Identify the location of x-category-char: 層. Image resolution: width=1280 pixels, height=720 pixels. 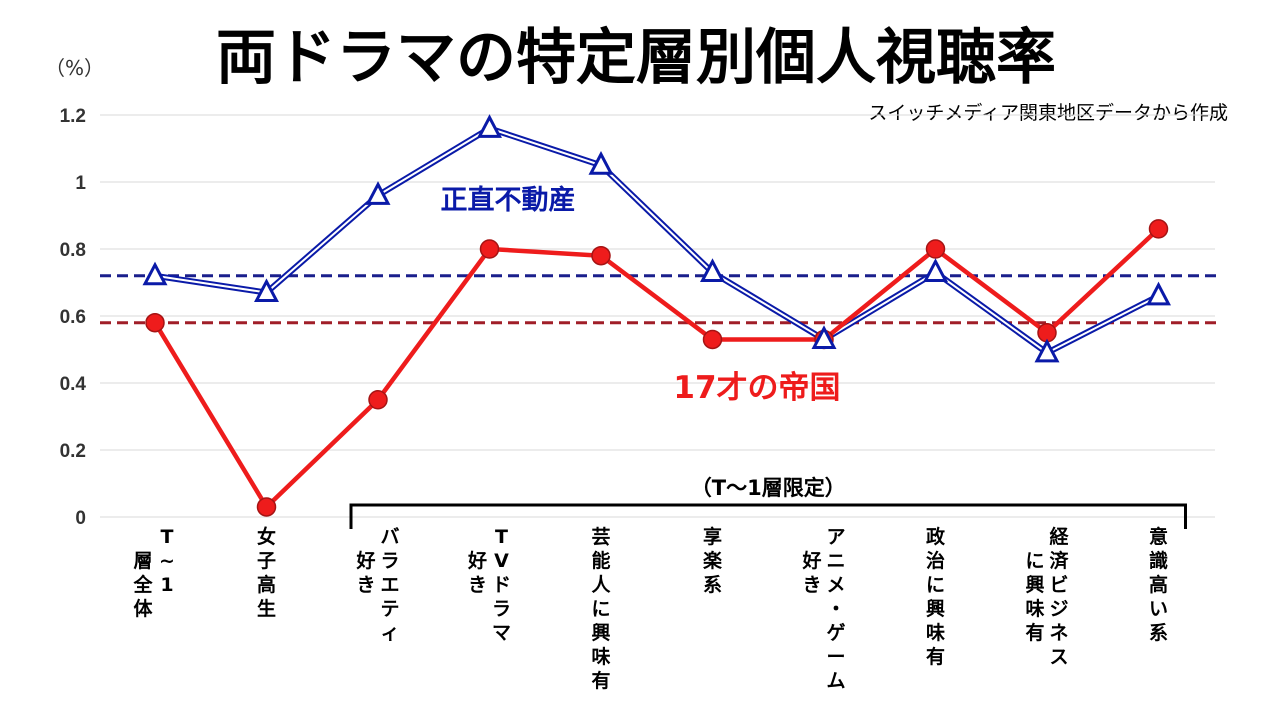
(142, 561).